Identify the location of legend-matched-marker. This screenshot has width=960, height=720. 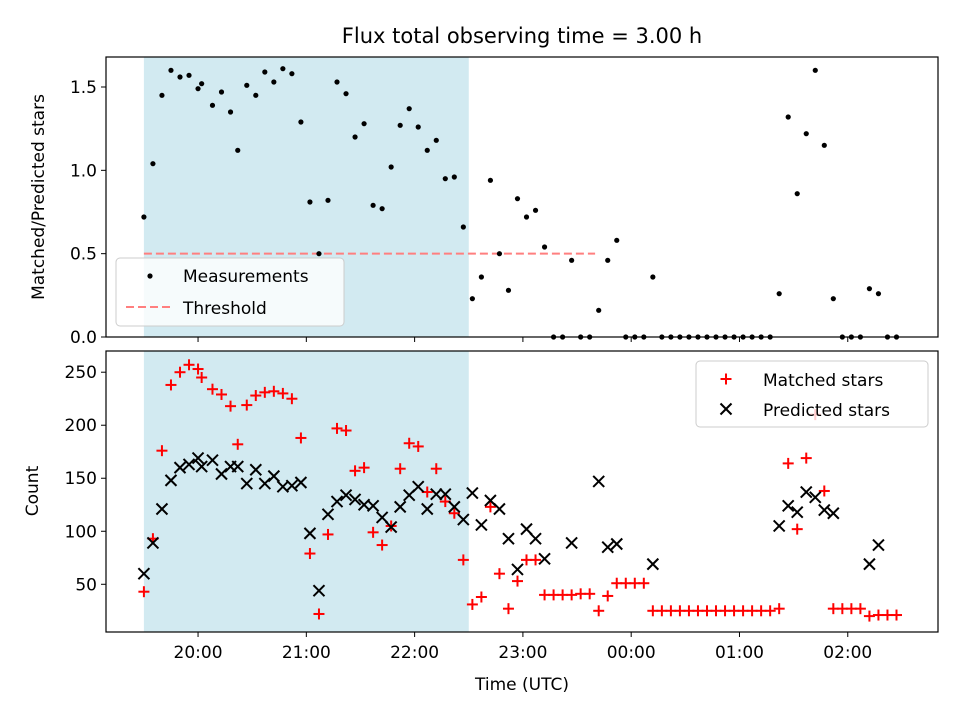
(726, 379).